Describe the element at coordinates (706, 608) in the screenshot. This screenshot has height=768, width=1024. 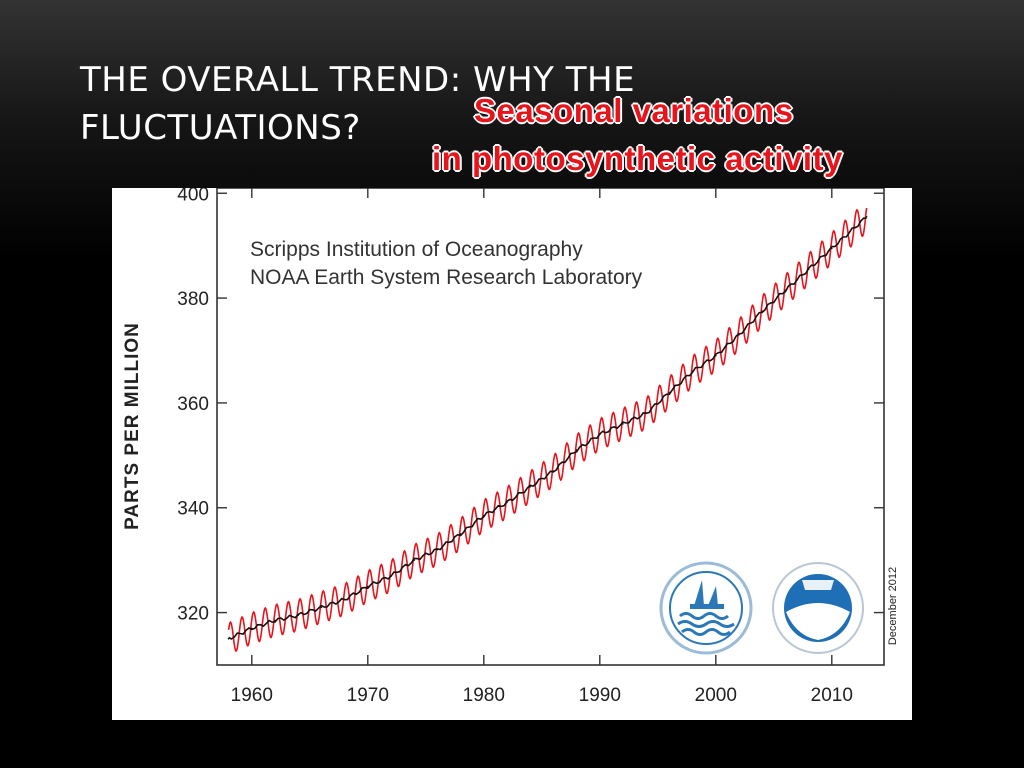
I see `scripps-seal-logo` at that location.